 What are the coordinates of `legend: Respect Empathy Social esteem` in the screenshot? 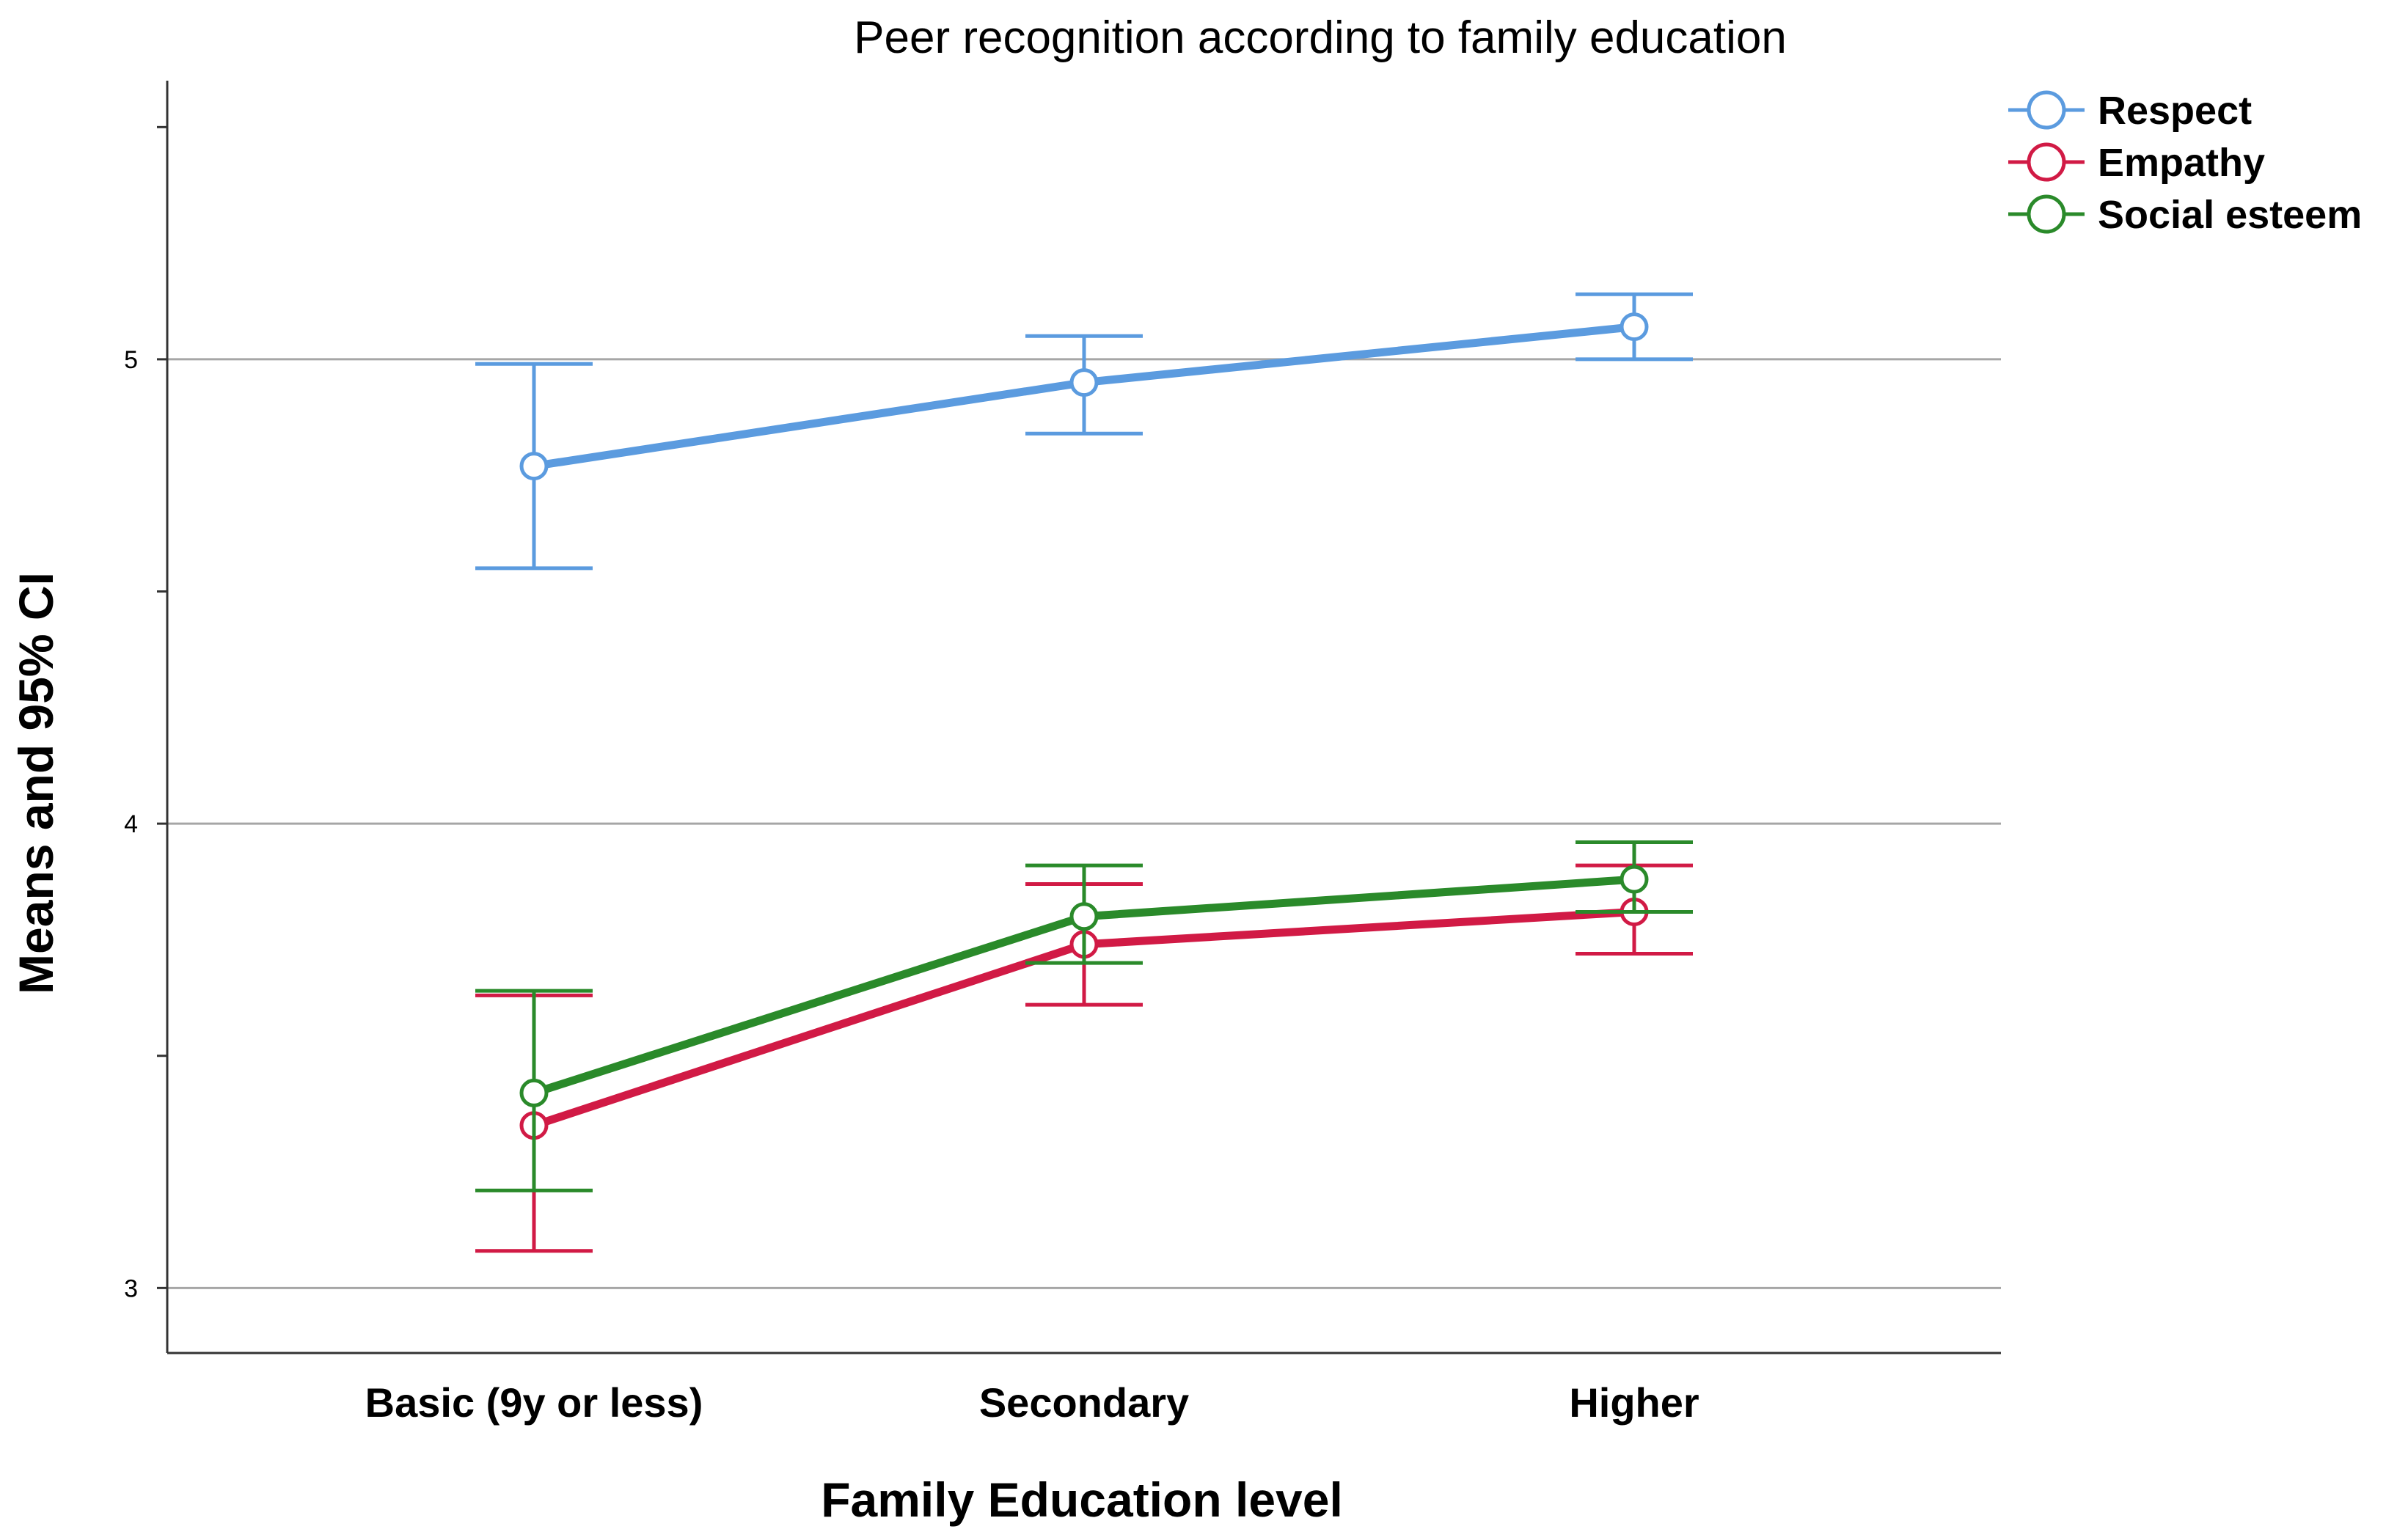 It's located at (2185, 163).